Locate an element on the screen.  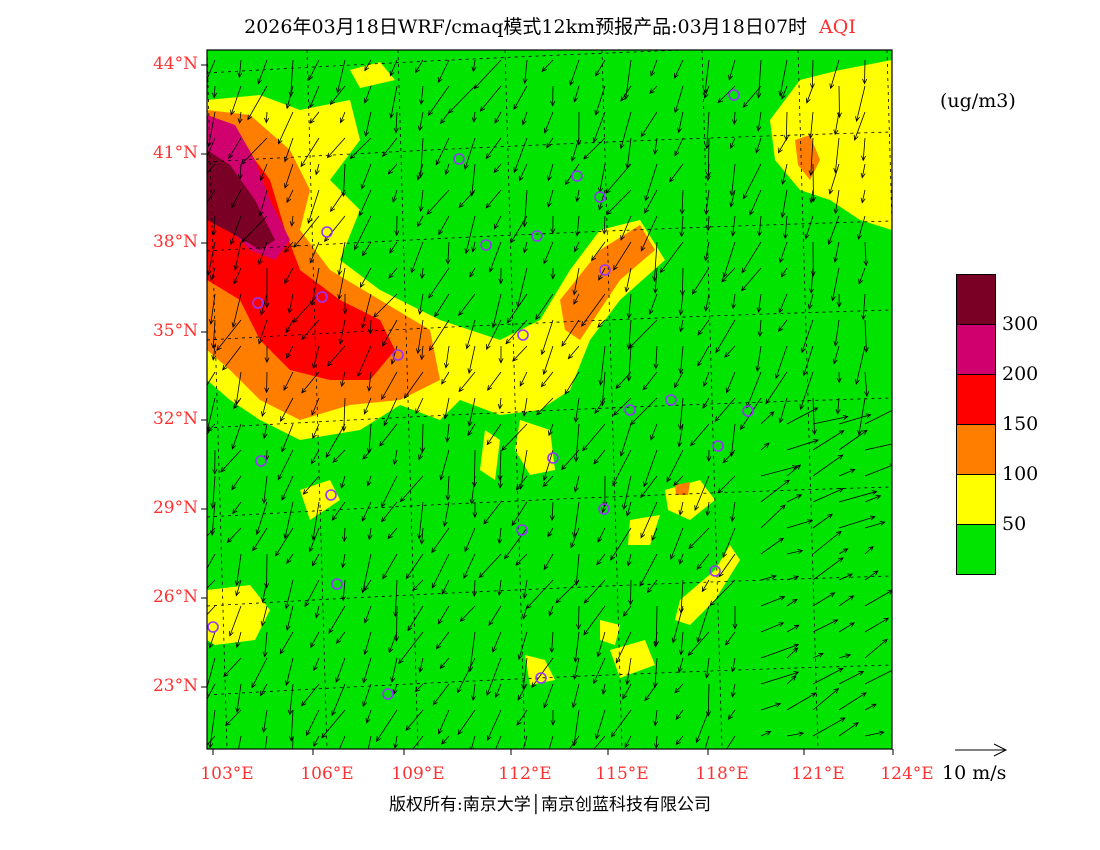
lat-label: 26°N is located at coordinates (175, 597).